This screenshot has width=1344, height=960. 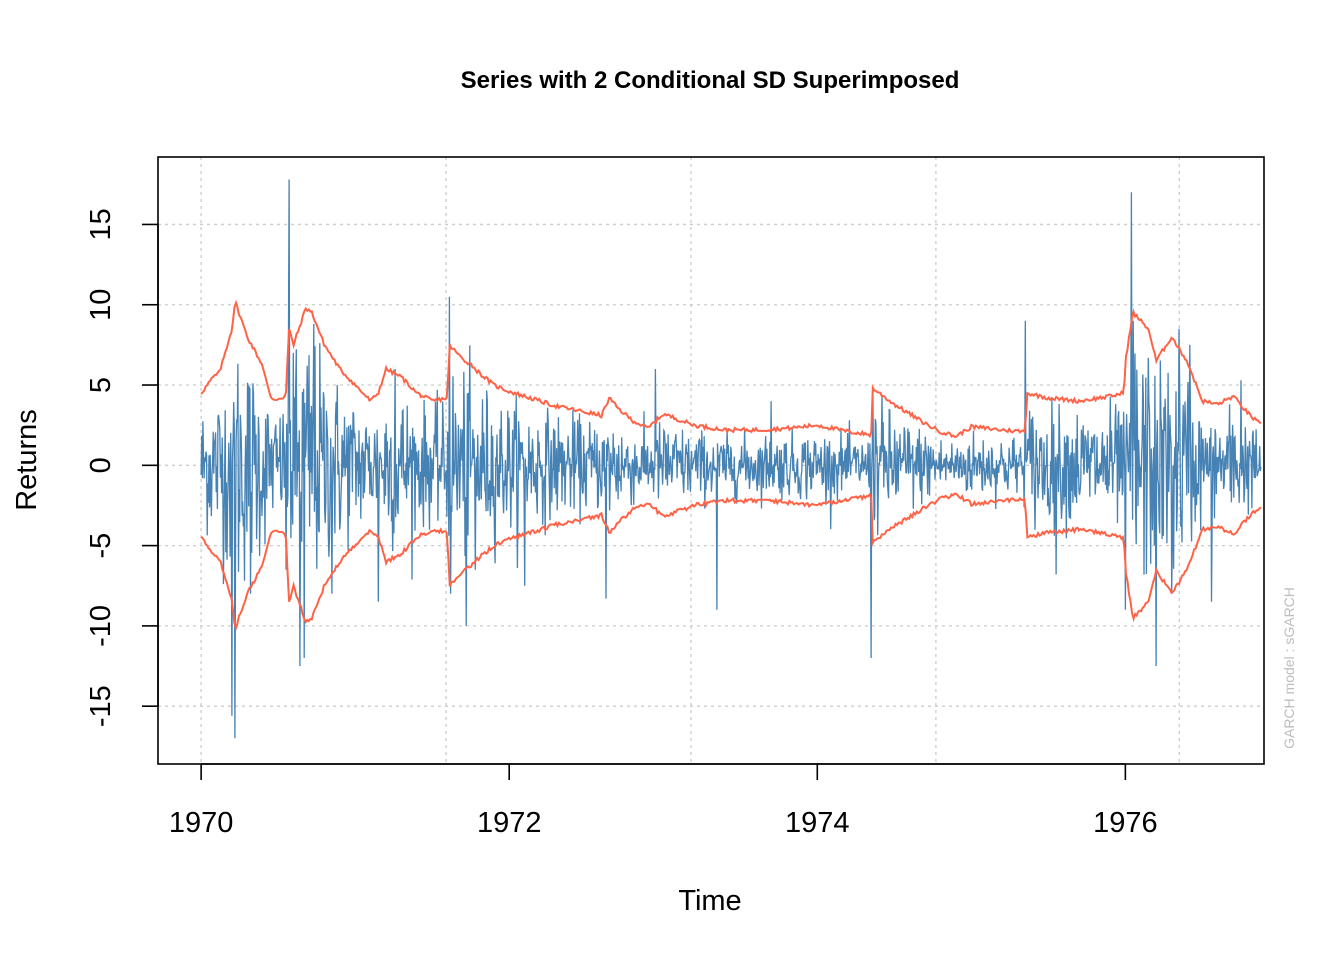 I want to click on x-axis-label: Time, so click(x=709, y=901).